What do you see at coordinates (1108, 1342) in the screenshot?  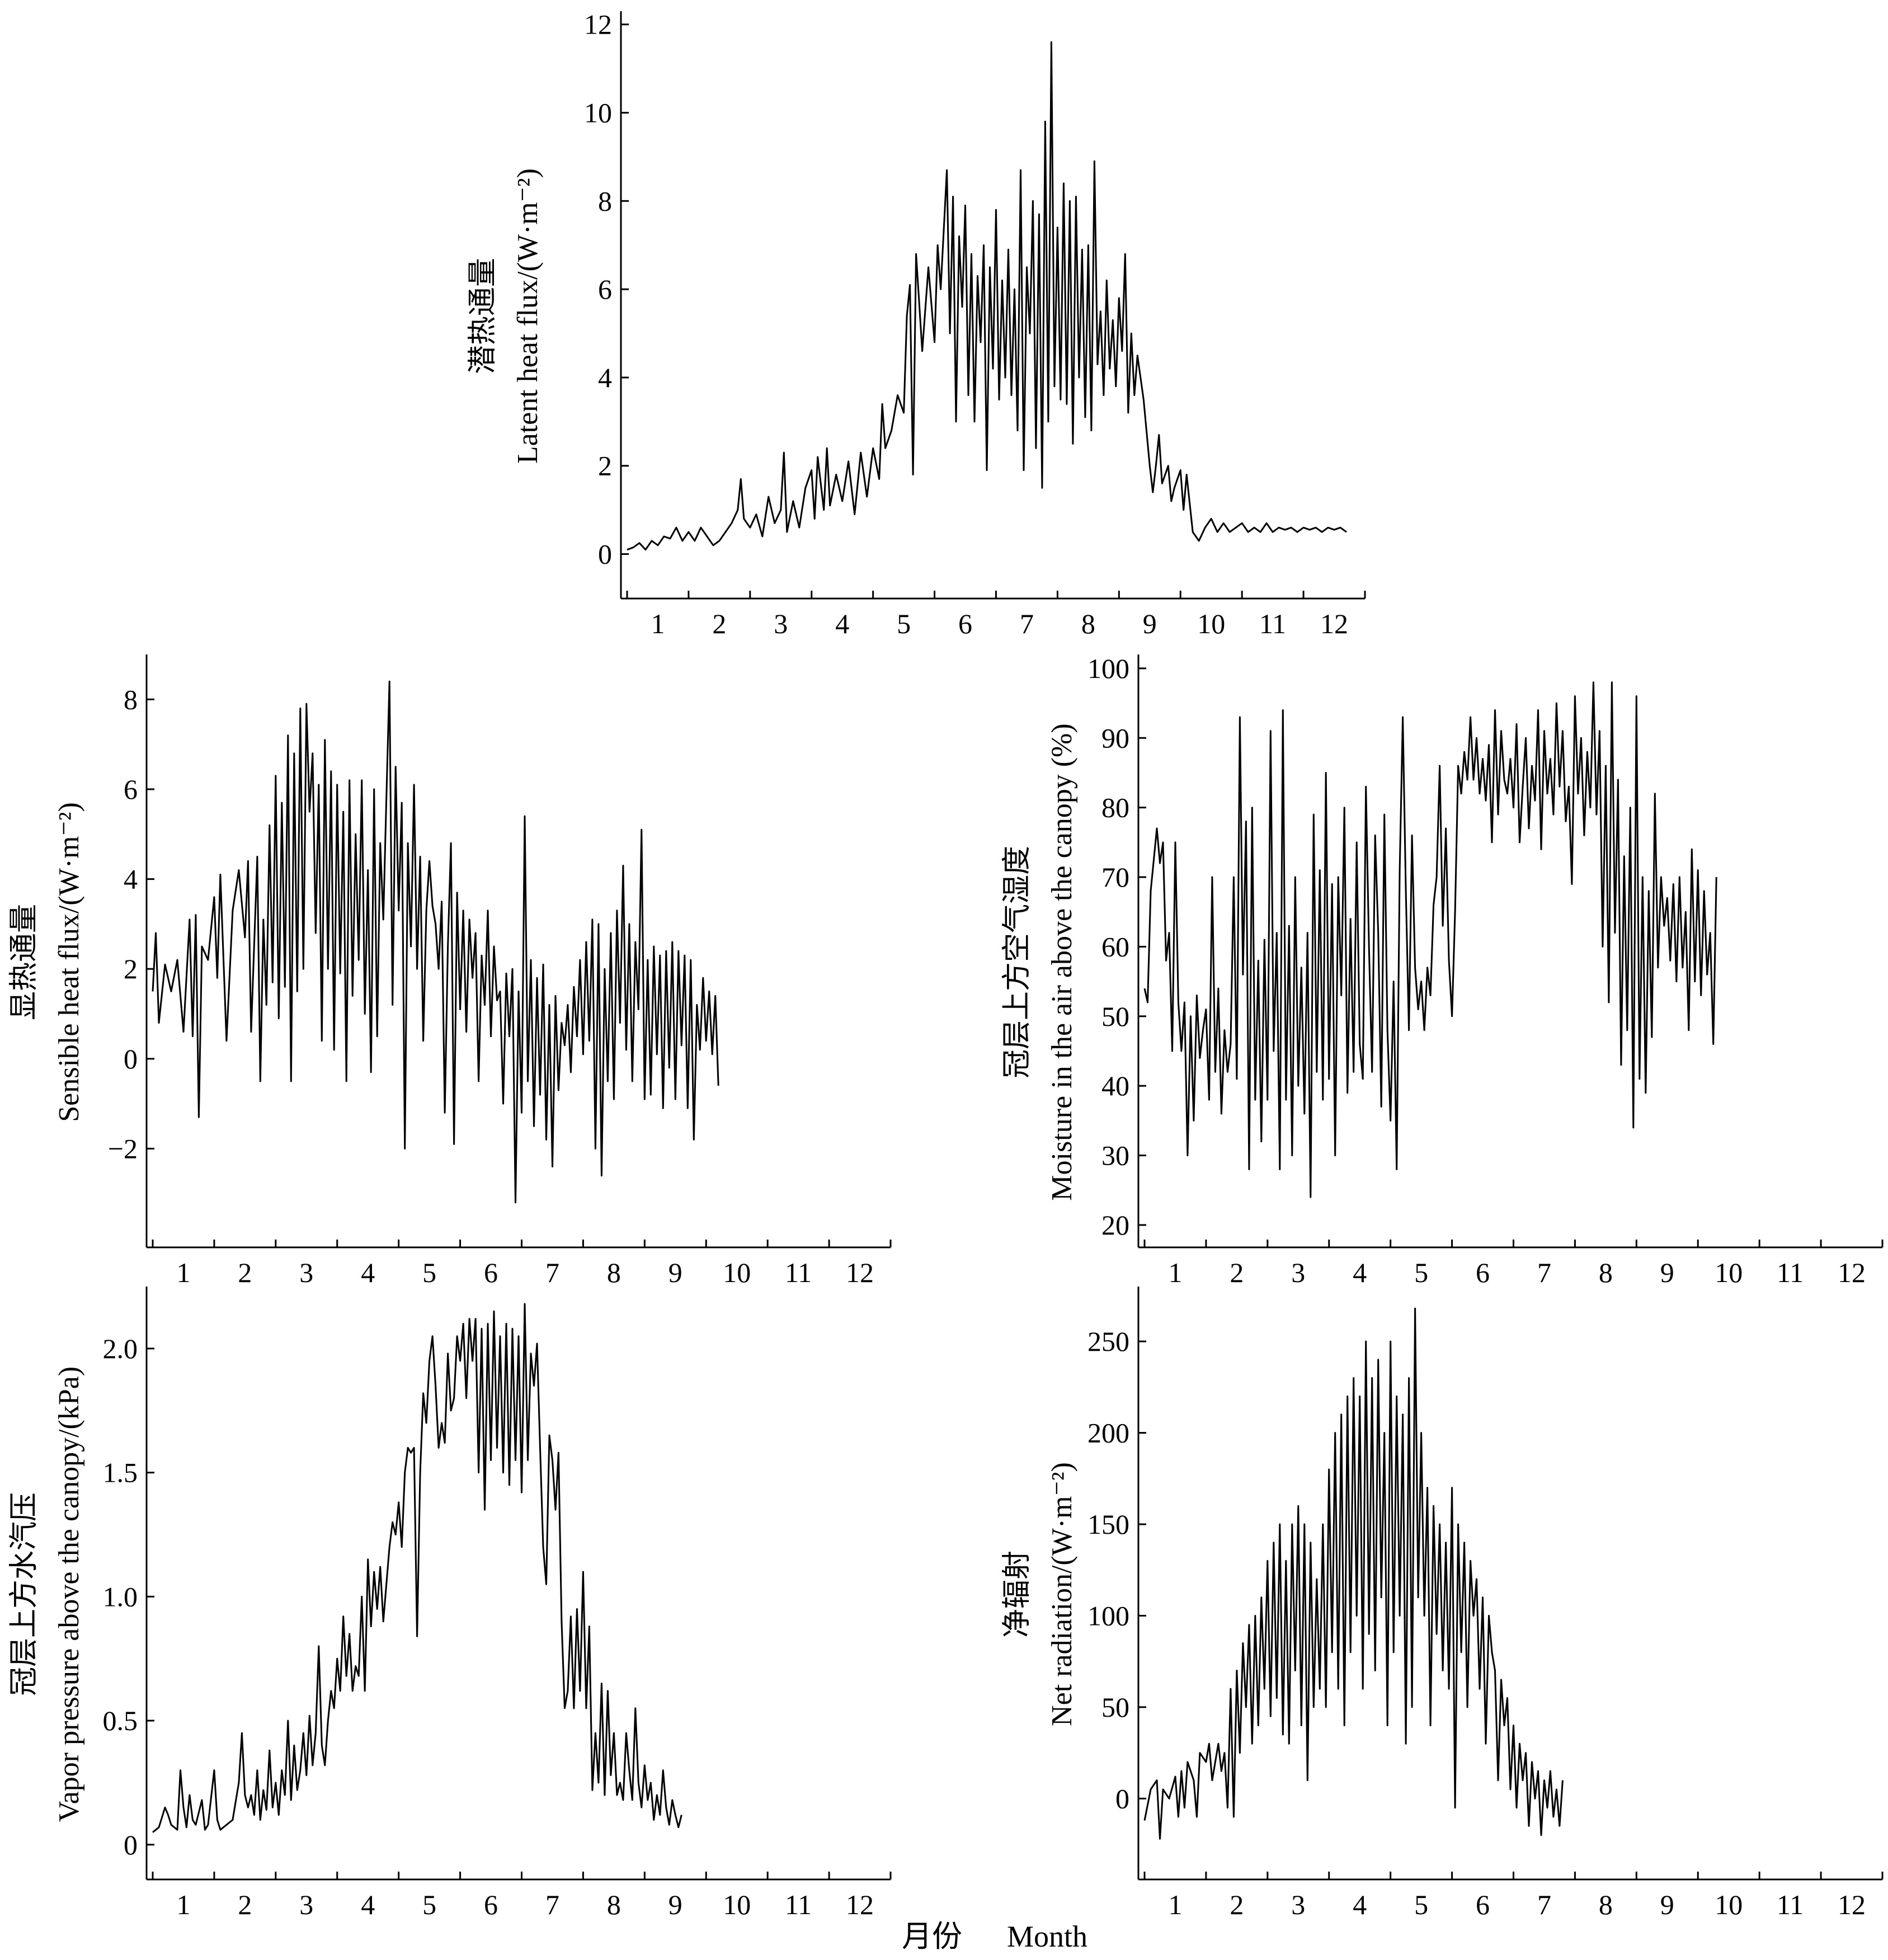 I see `y-tick-label: 250` at bounding box center [1108, 1342].